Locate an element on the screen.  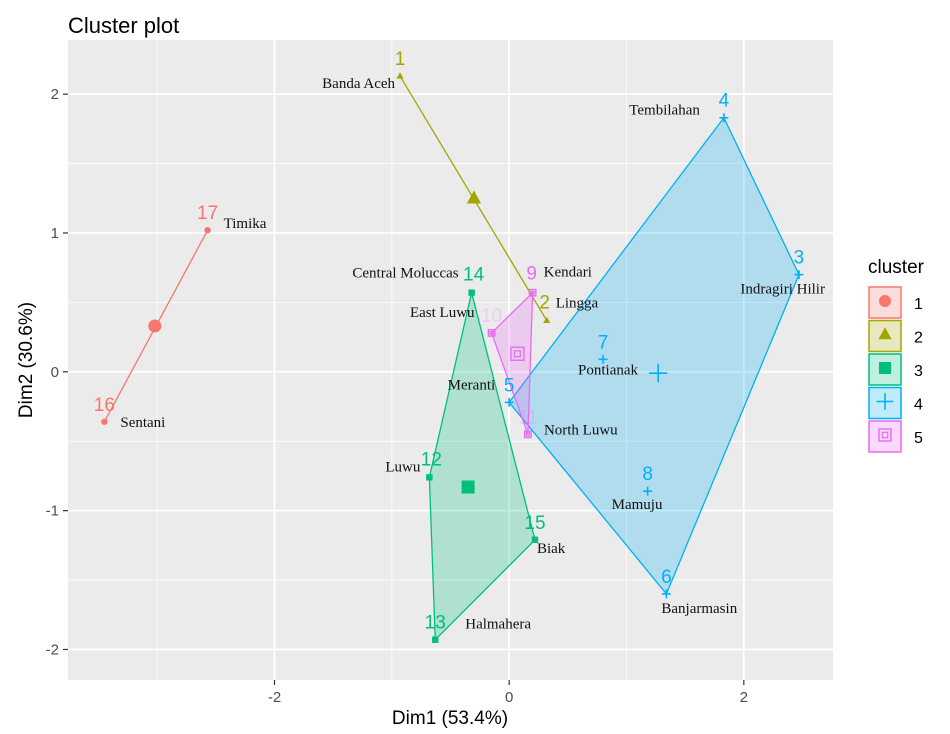
point-name-label: Banjarmasin is located at coordinates (699, 609).